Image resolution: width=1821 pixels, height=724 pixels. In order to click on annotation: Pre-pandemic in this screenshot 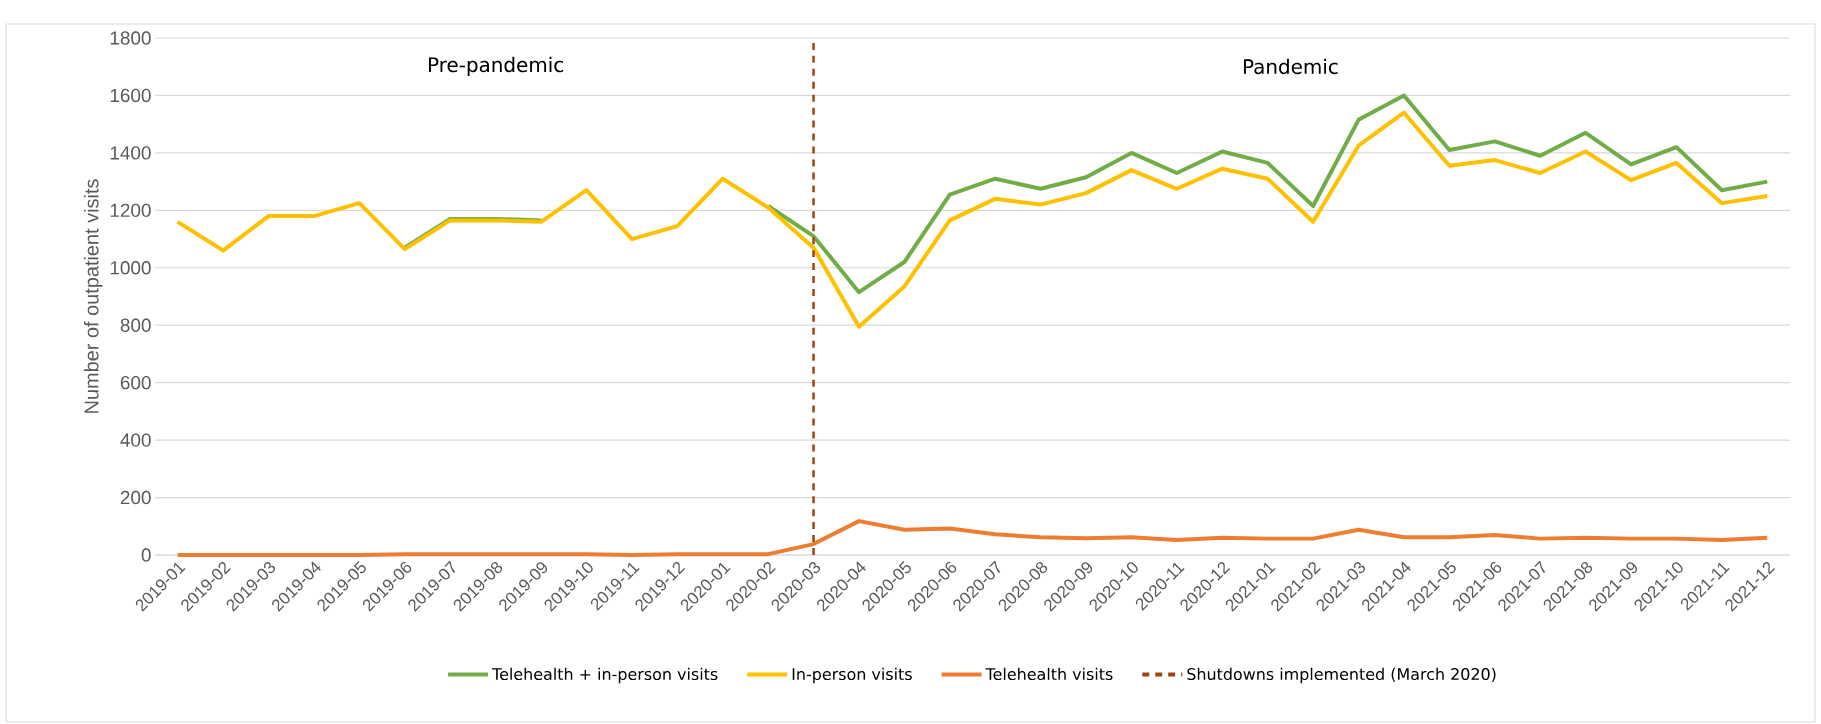, I will do `click(495, 66)`.